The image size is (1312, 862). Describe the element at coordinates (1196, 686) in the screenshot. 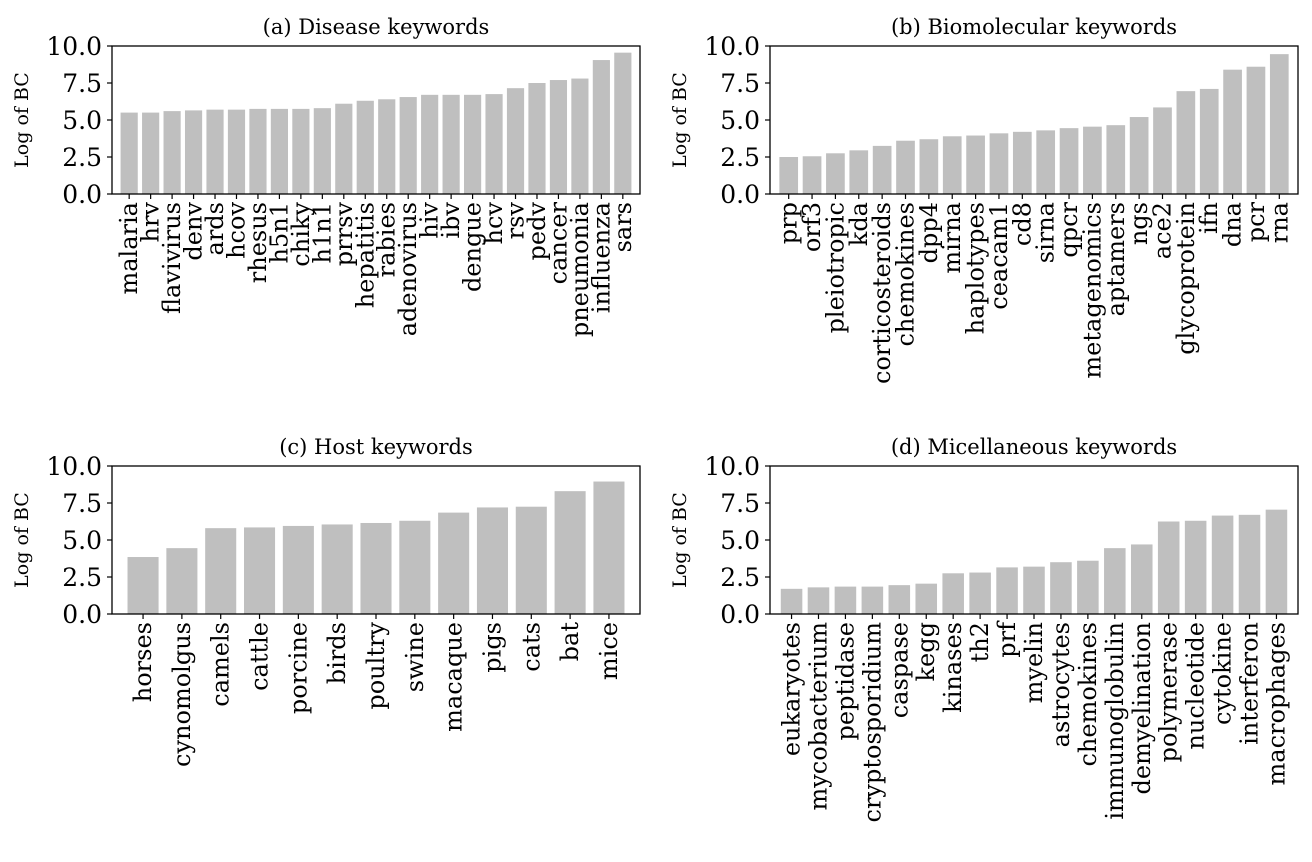

I see `x-tick-label: nucleotide` at that location.